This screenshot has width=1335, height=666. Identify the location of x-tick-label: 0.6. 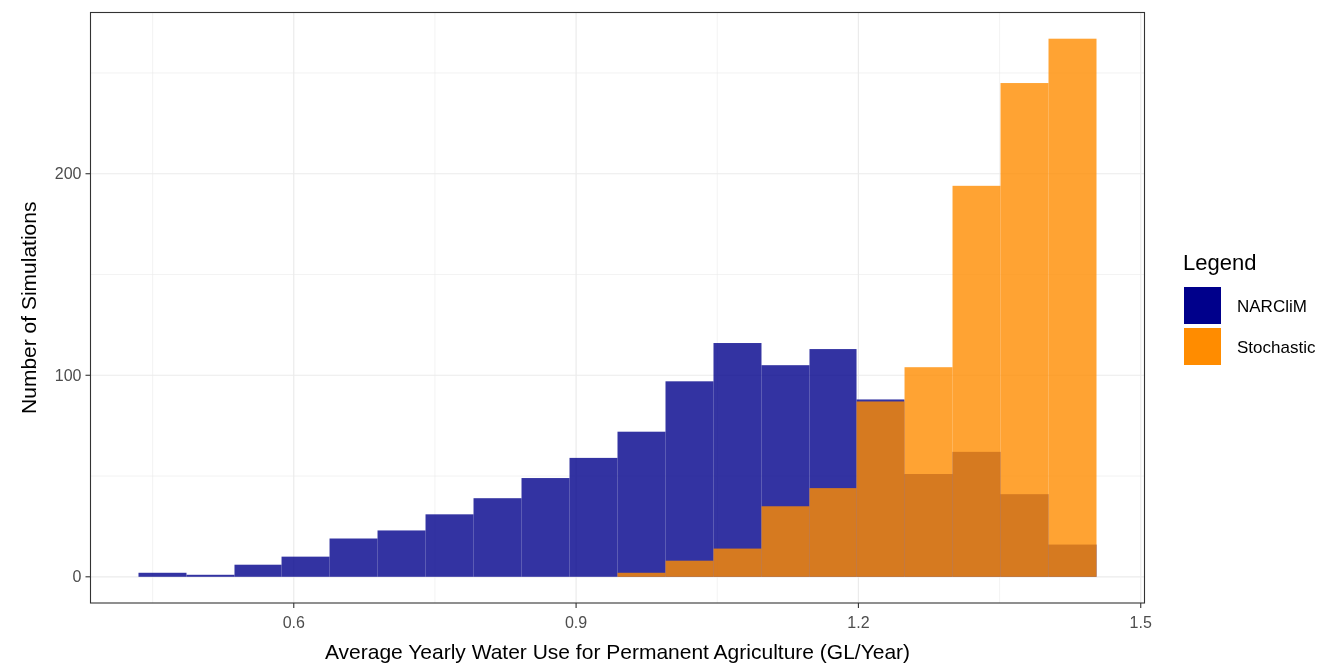
(293, 622).